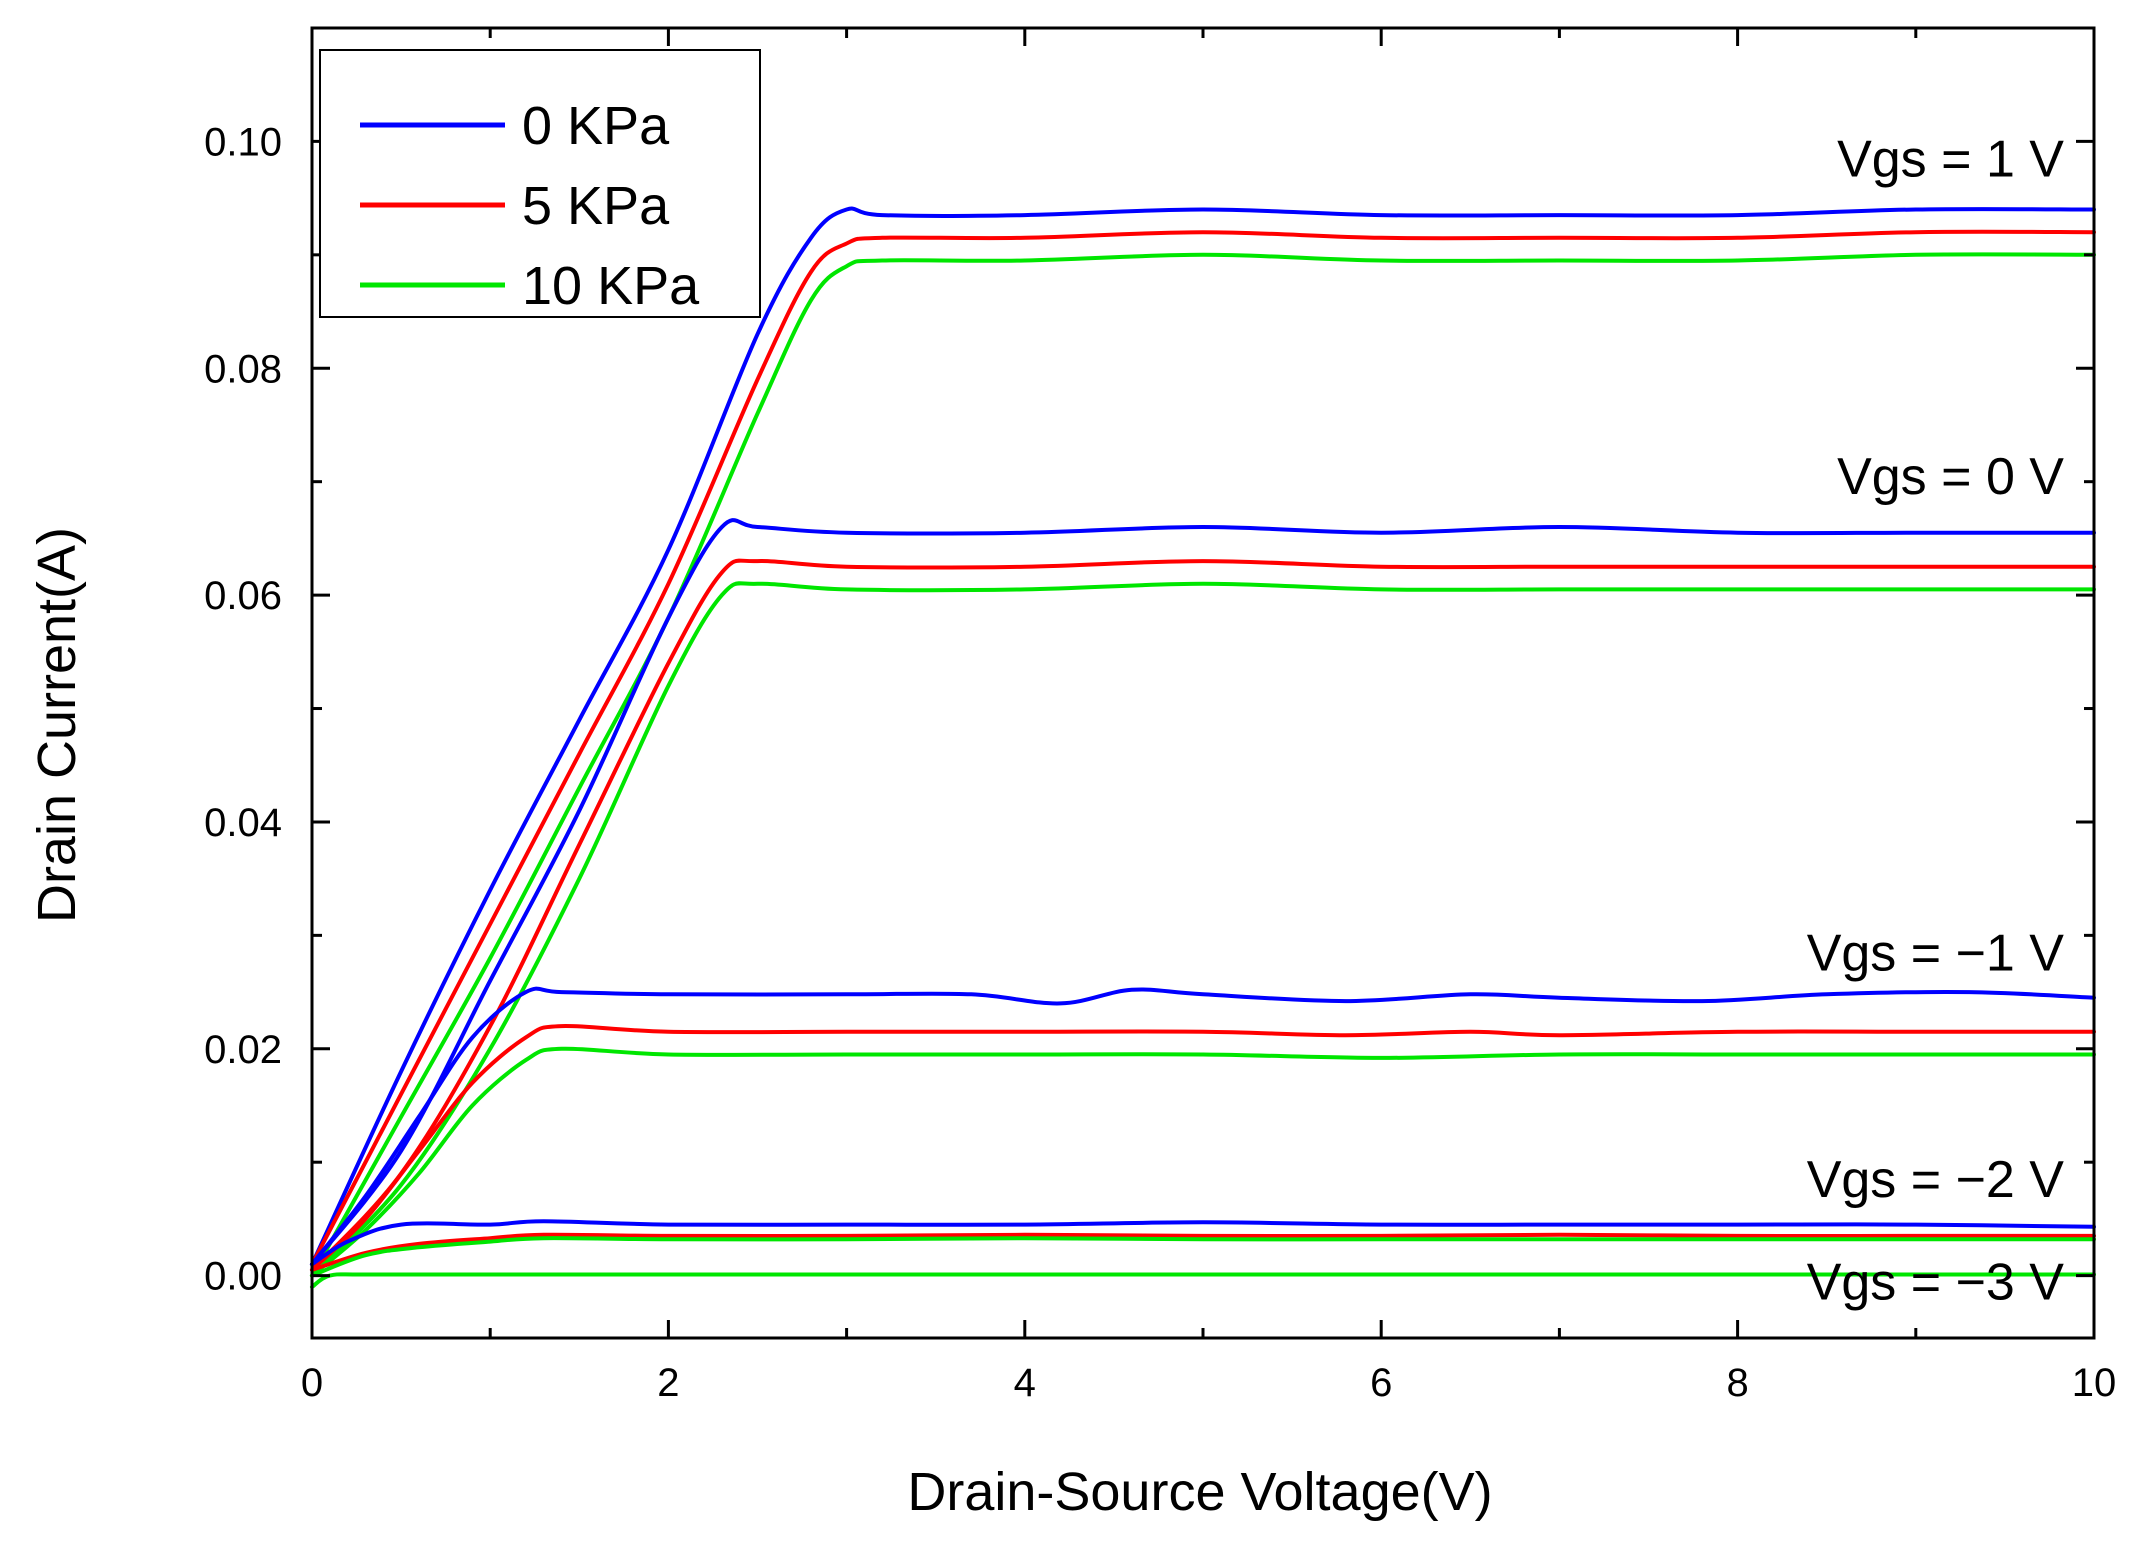 The height and width of the screenshot is (1554, 2141). What do you see at coordinates (1025, 1383) in the screenshot?
I see `x-tick-label: 4` at bounding box center [1025, 1383].